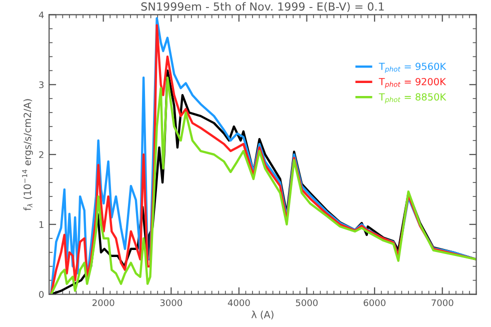 The width and height of the screenshot is (491, 327). Describe the element at coordinates (375, 302) in the screenshot. I see `x-tick-label: 6000` at that location.